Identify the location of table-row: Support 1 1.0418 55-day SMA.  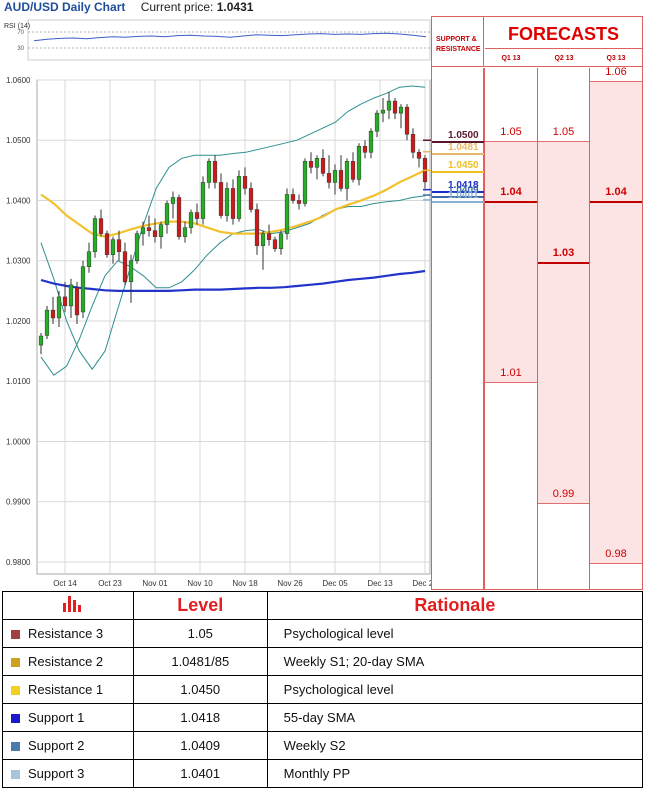
(323, 717).